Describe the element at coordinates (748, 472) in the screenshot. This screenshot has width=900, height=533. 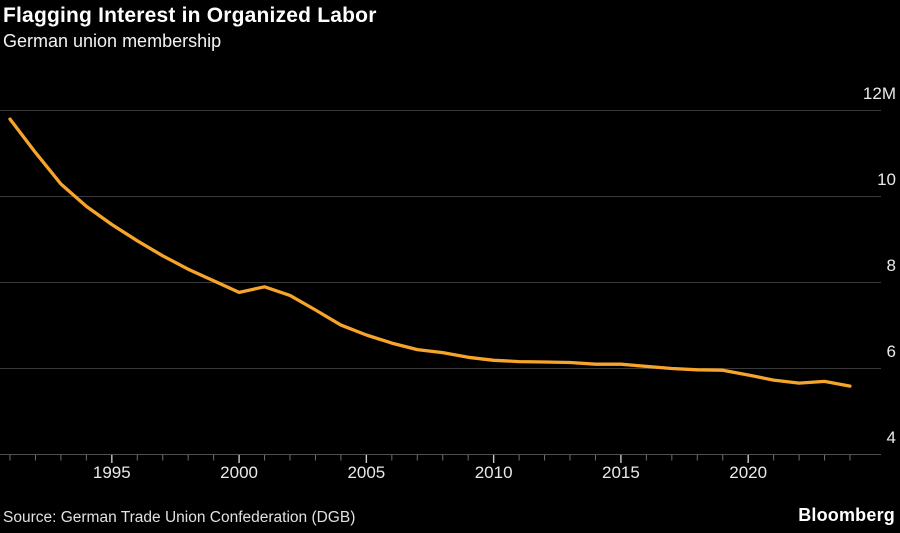
I see `x-axis-label: 2020` at that location.